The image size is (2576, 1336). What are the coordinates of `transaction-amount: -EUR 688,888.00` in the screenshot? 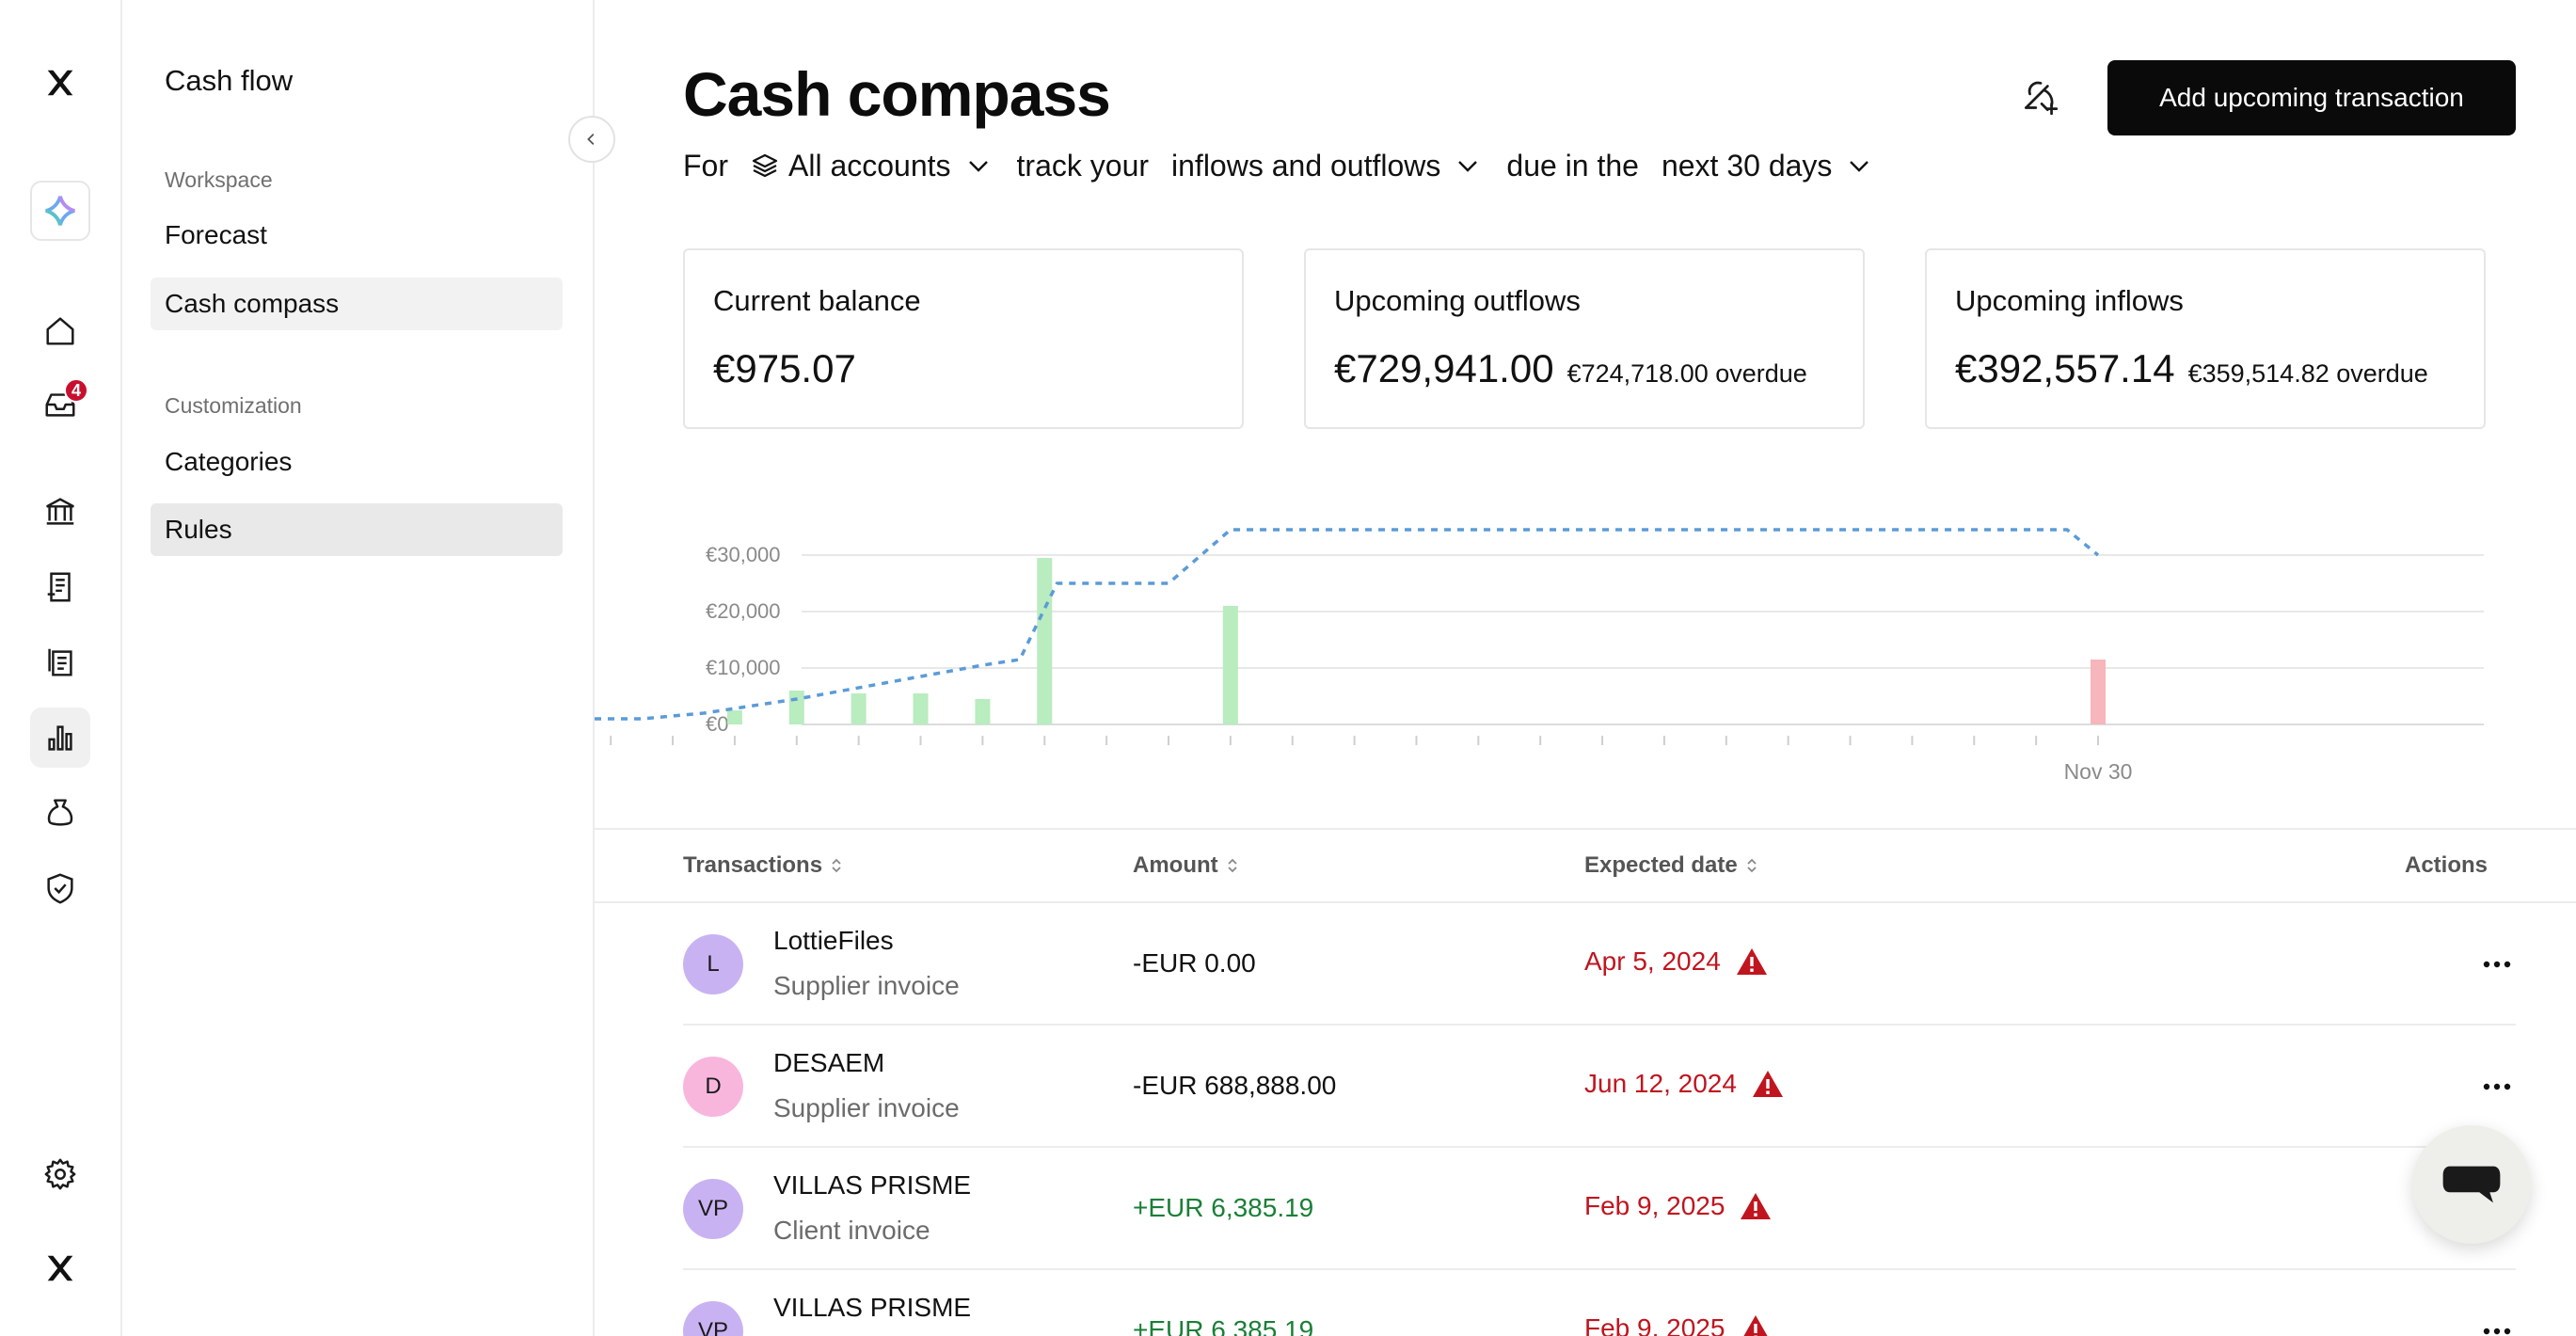 It's located at (1235, 1085).